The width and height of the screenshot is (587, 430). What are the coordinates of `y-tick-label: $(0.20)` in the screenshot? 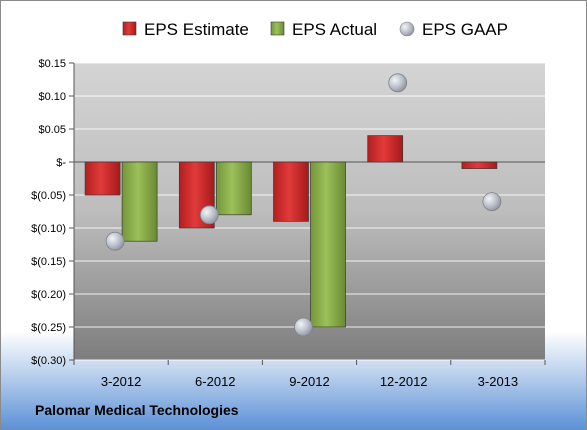 It's located at (48, 295).